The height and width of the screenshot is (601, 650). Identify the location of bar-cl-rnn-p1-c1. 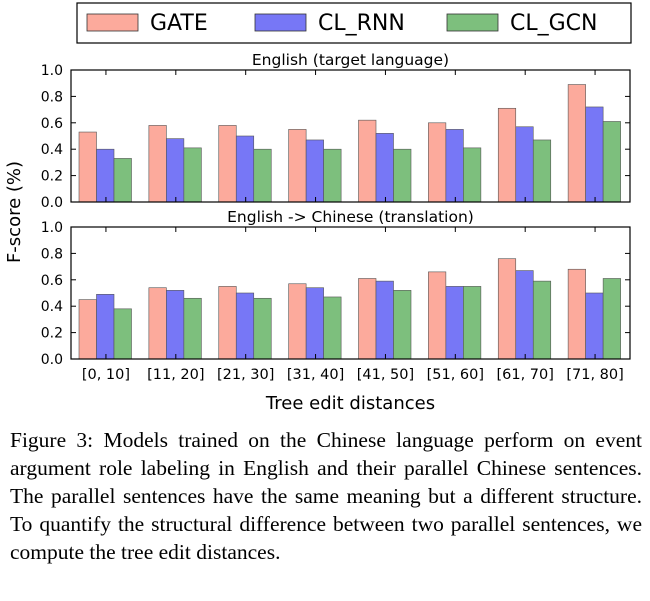
(105, 175).